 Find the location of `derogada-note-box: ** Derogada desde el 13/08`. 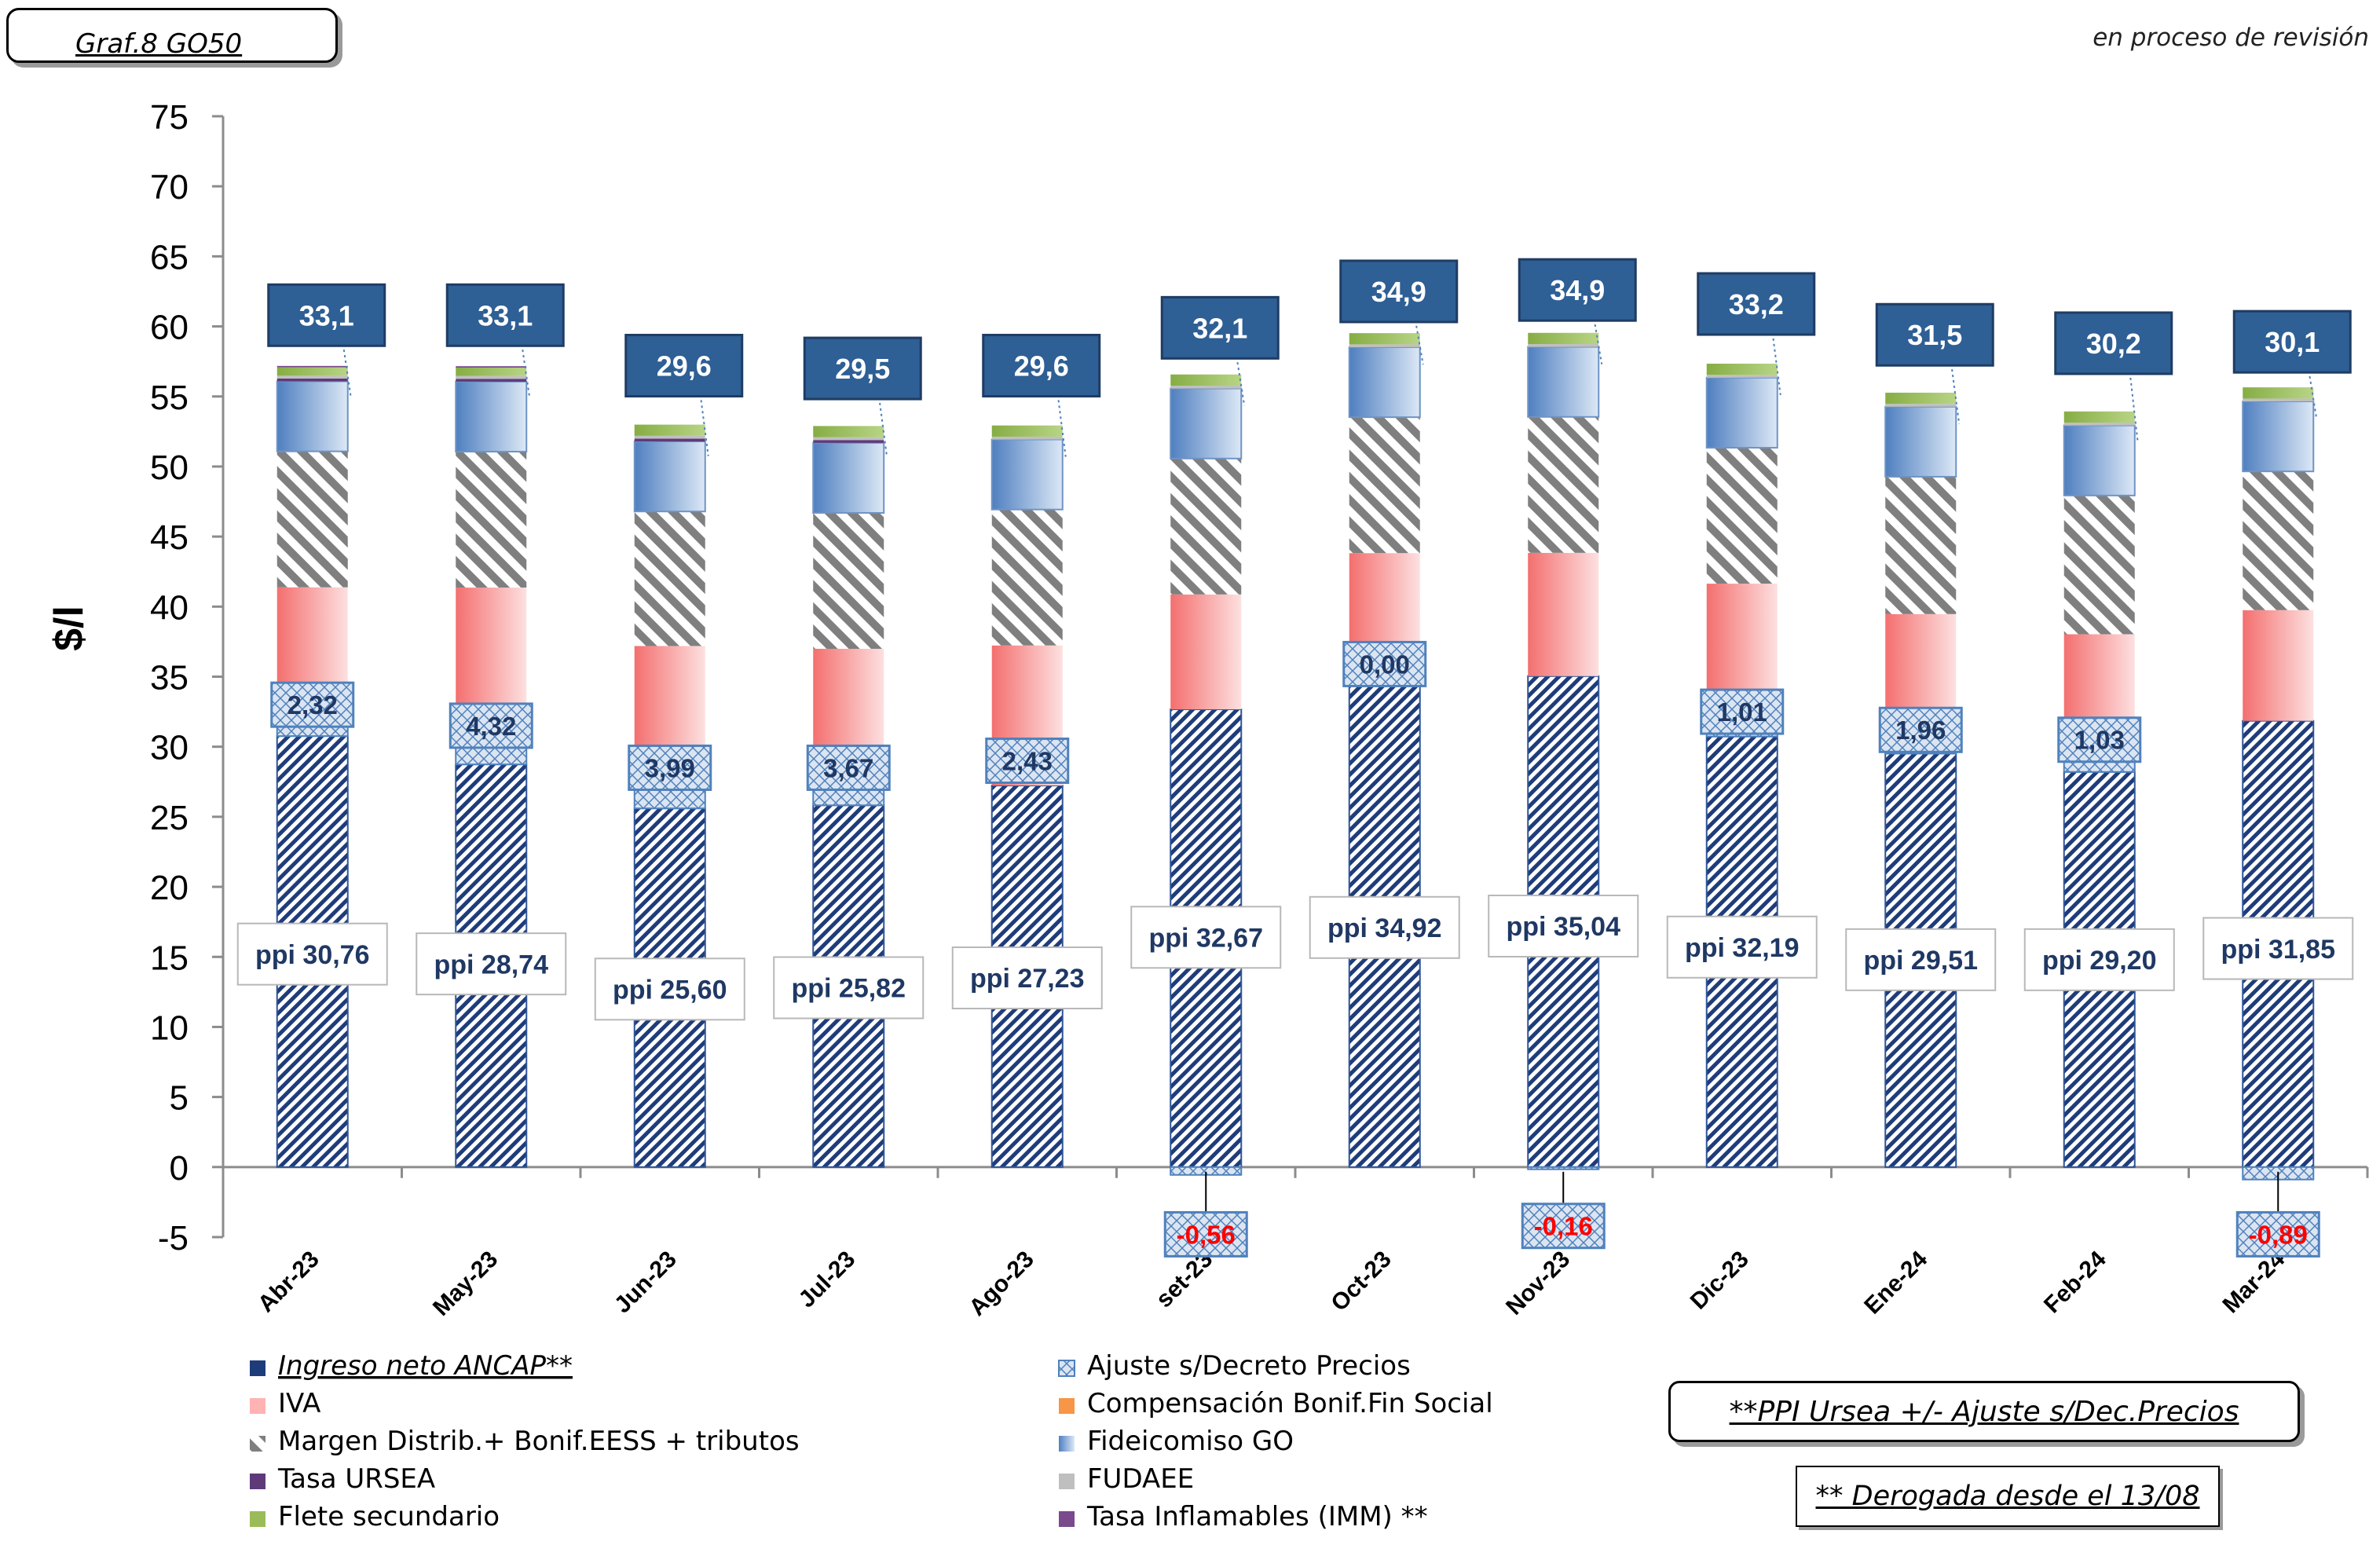

derogada-note-box: ** Derogada desde el 13/08 is located at coordinates (2008, 1496).